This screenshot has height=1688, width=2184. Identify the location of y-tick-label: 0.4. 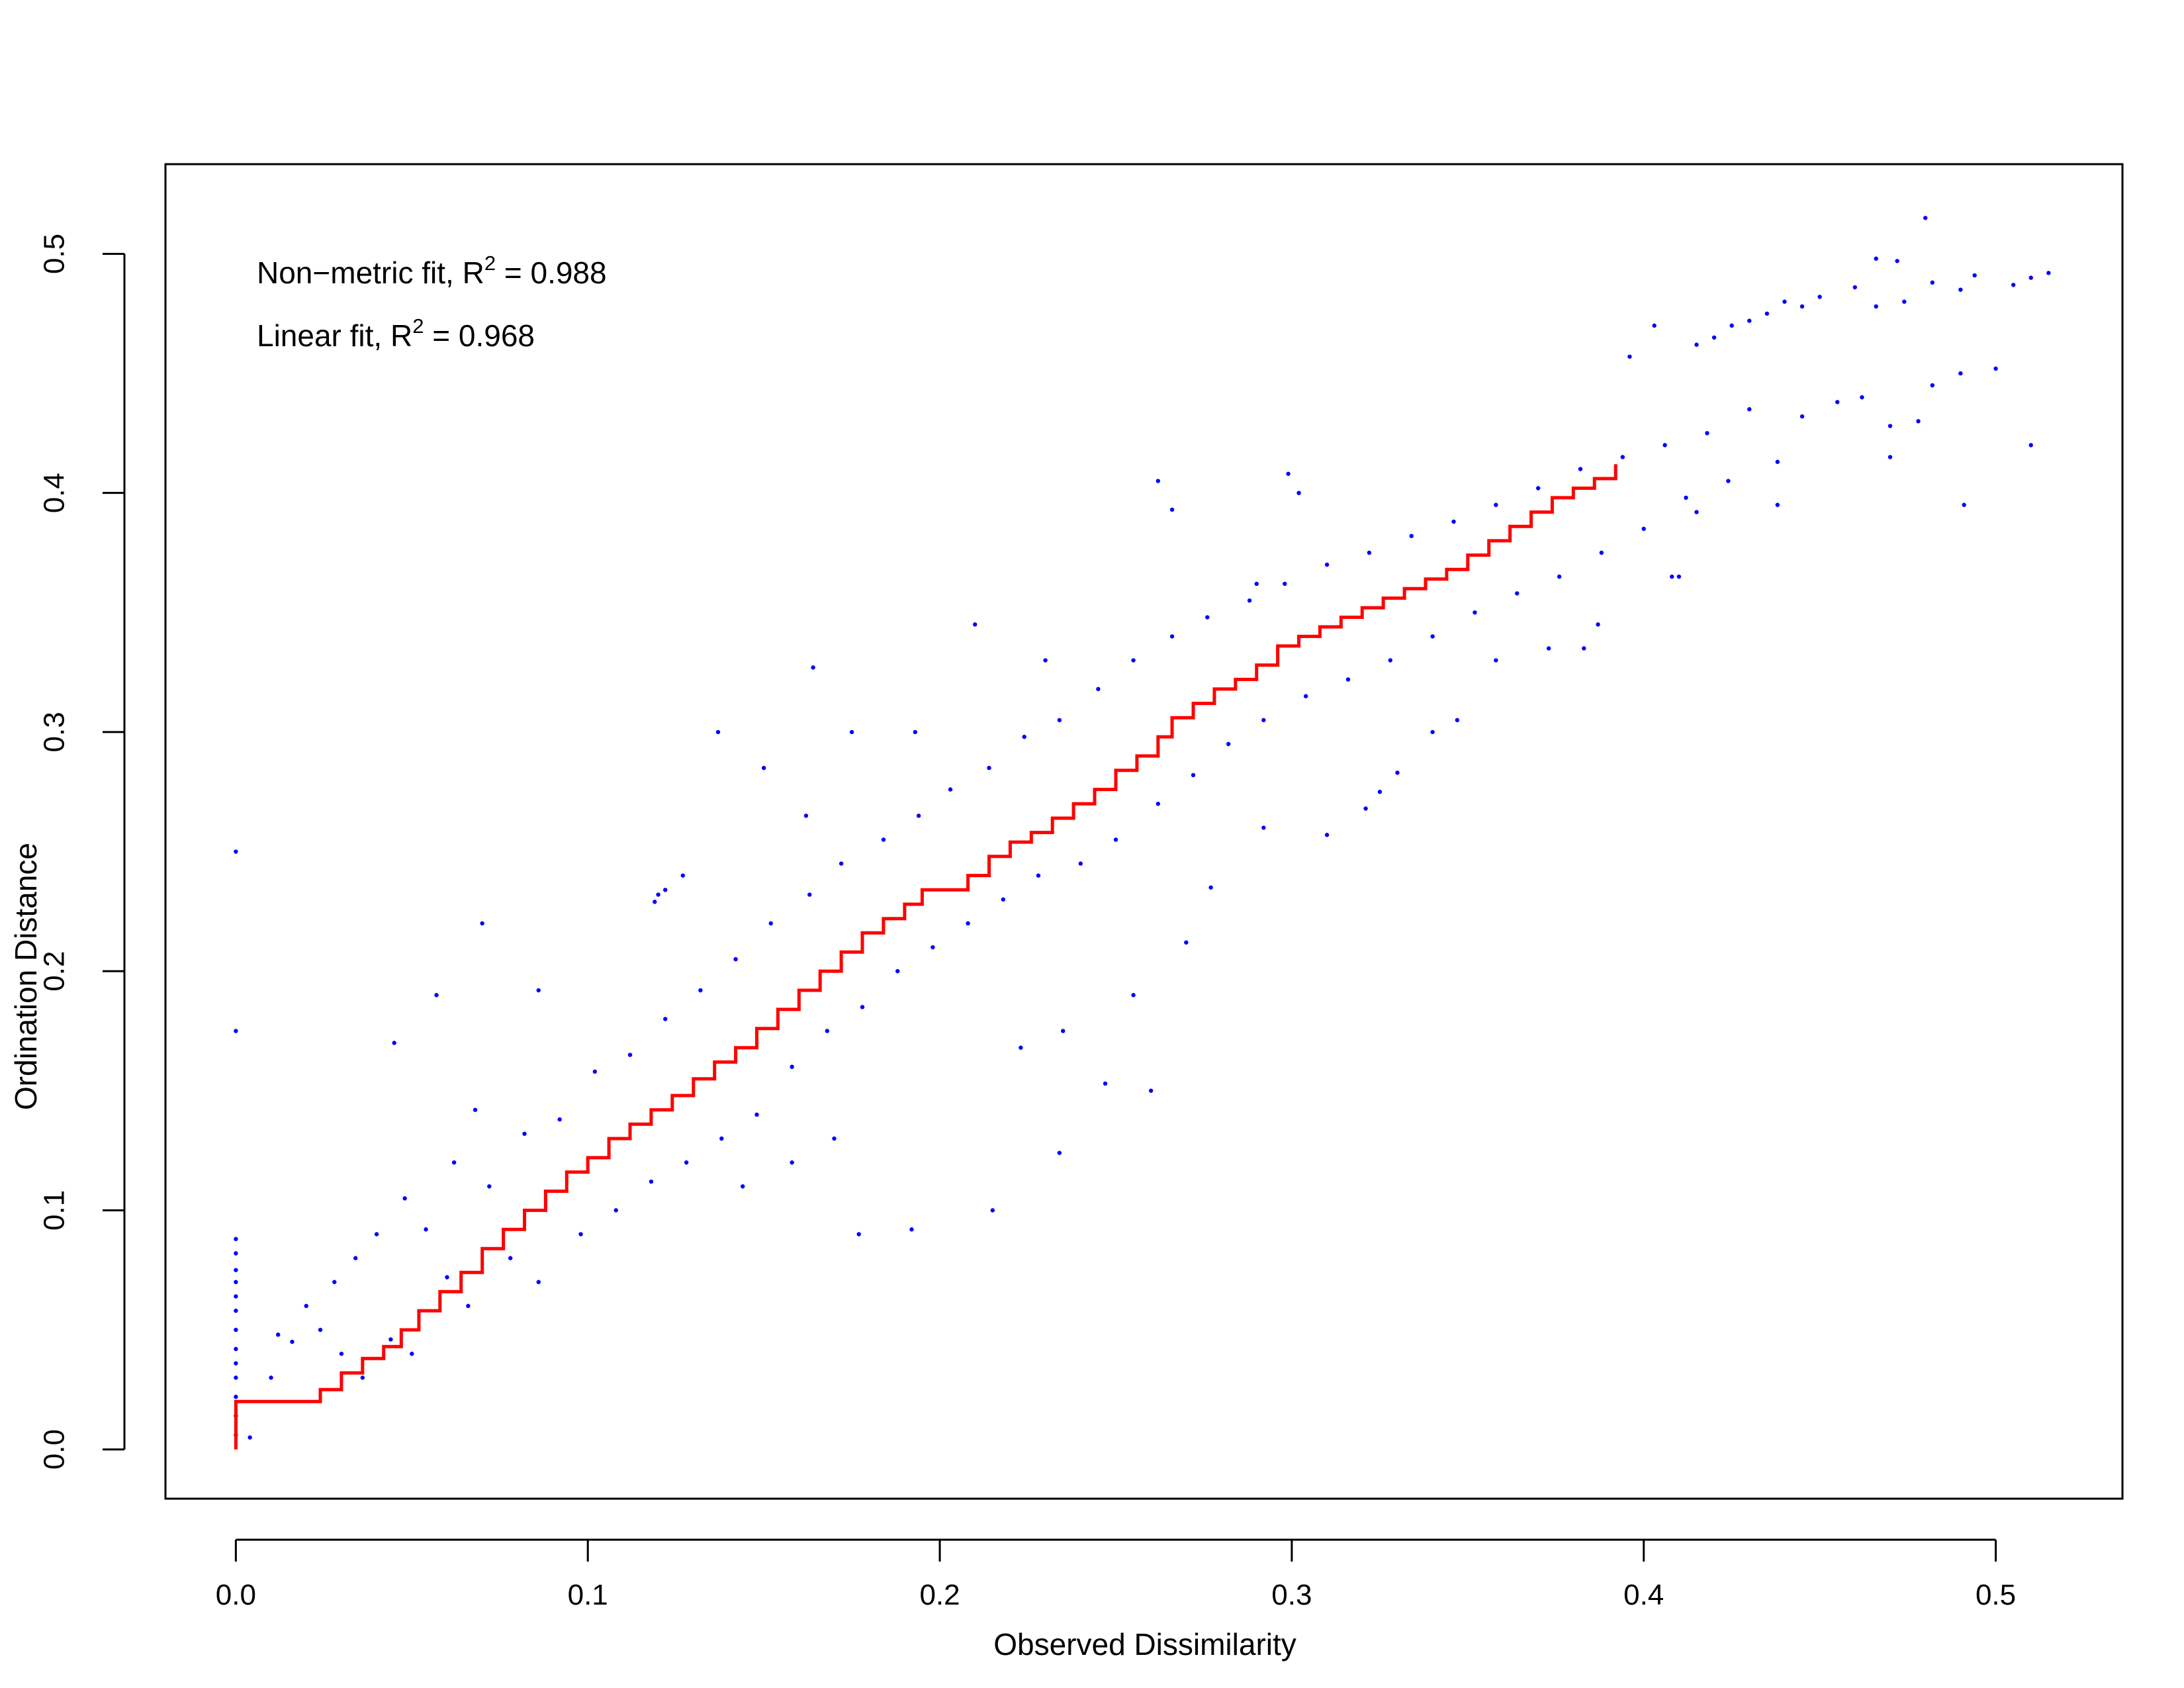
(54, 493).